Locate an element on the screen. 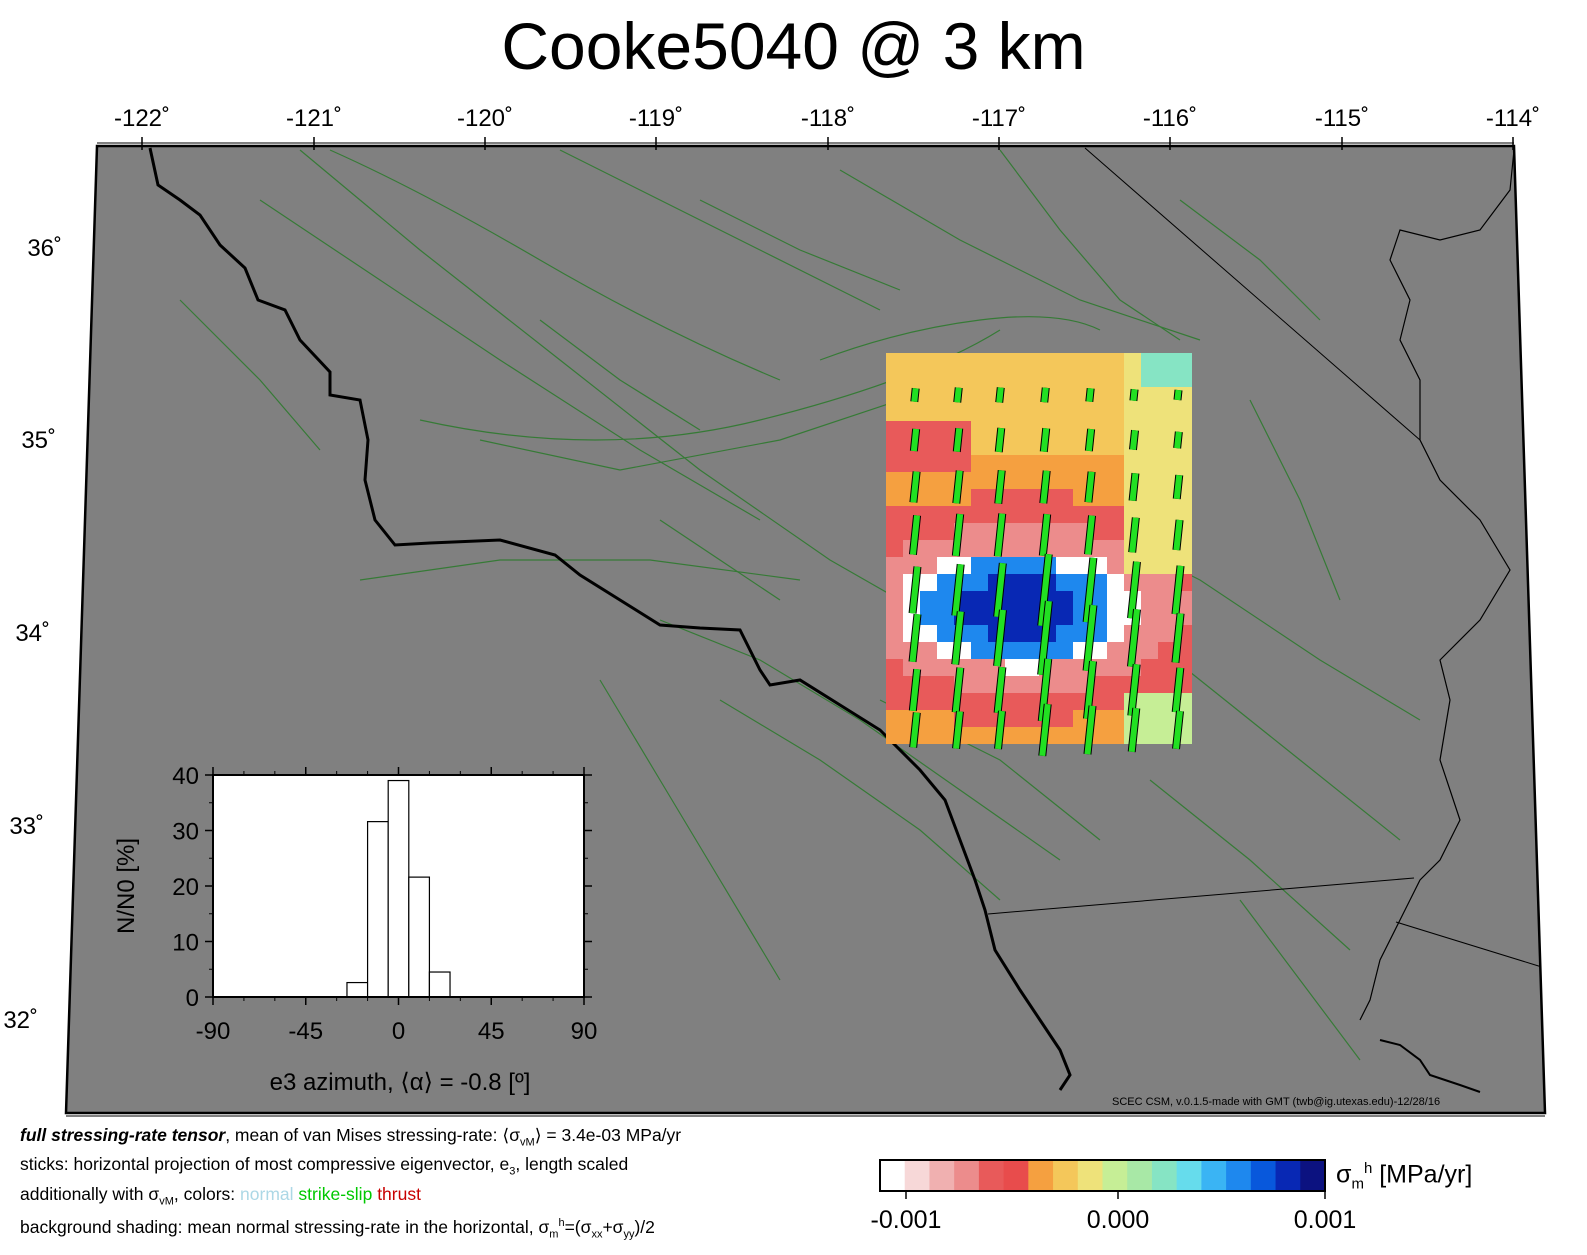 The width and height of the screenshot is (1587, 1255). histogram-x-ticks: -90 -45 0 45 90 is located at coordinates (396, 906).